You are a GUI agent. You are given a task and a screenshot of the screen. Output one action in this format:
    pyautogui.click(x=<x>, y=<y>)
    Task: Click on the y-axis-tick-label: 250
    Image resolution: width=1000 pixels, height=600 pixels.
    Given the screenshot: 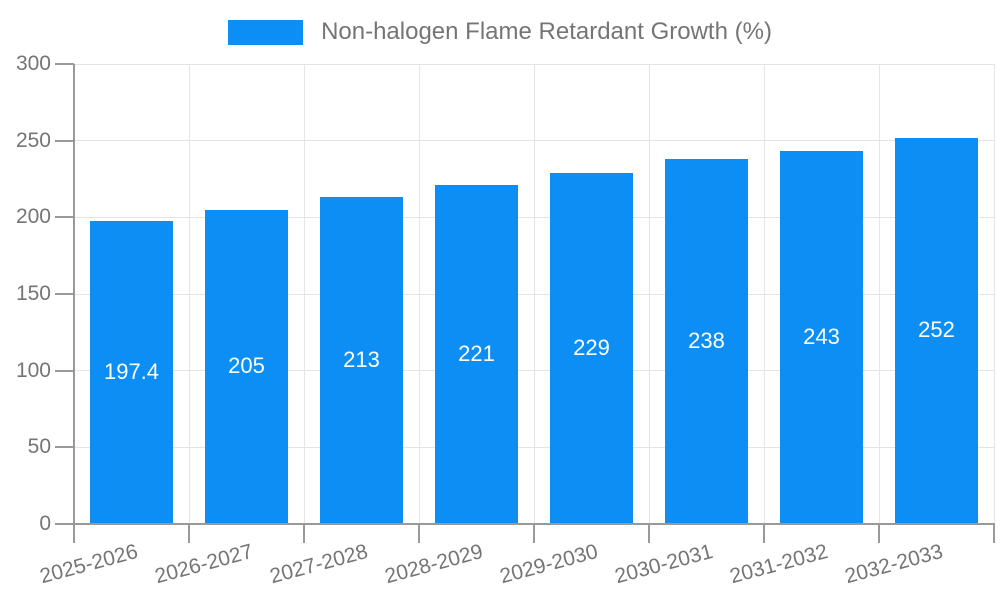 What is the action you would take?
    pyautogui.click(x=33, y=140)
    